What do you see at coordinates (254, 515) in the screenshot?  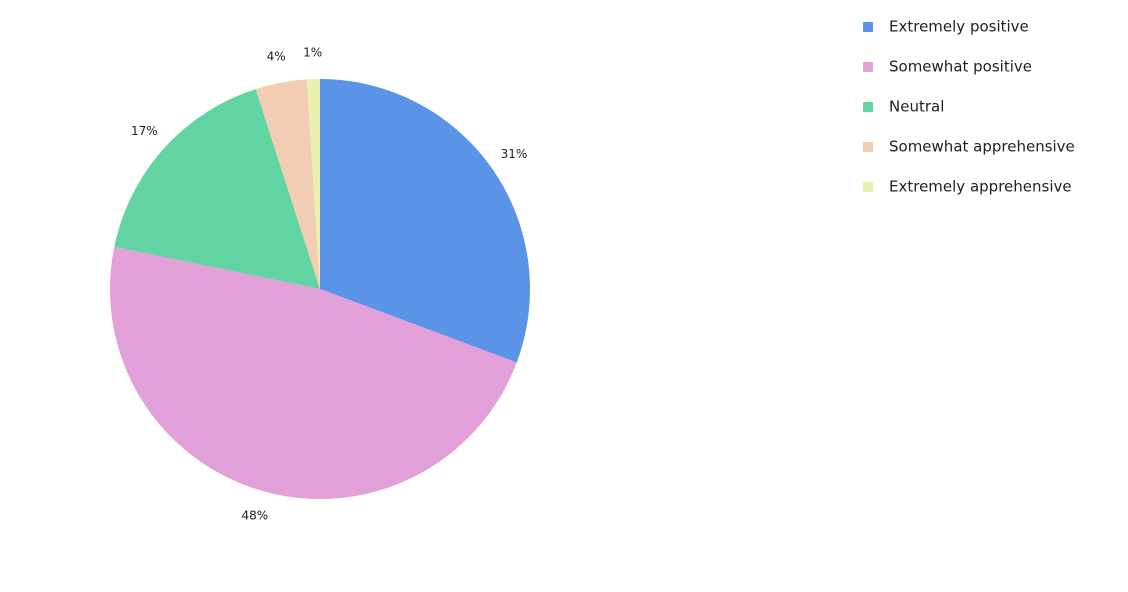 I see `data-label: 48%` at bounding box center [254, 515].